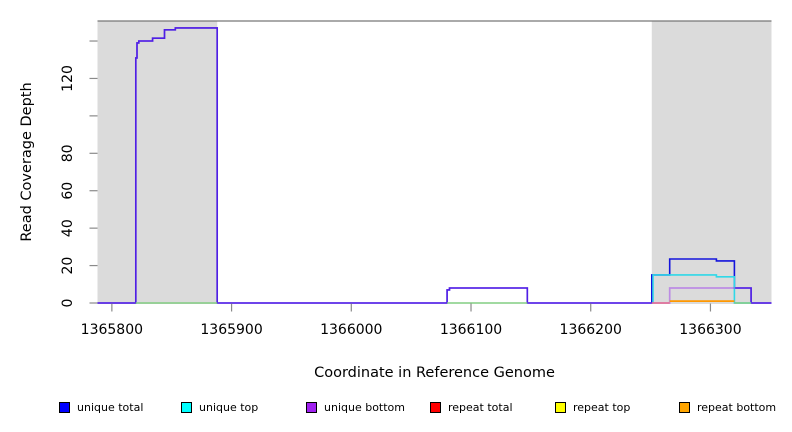  What do you see at coordinates (112, 330) in the screenshot?
I see `x-tick-label: 1365800` at bounding box center [112, 330].